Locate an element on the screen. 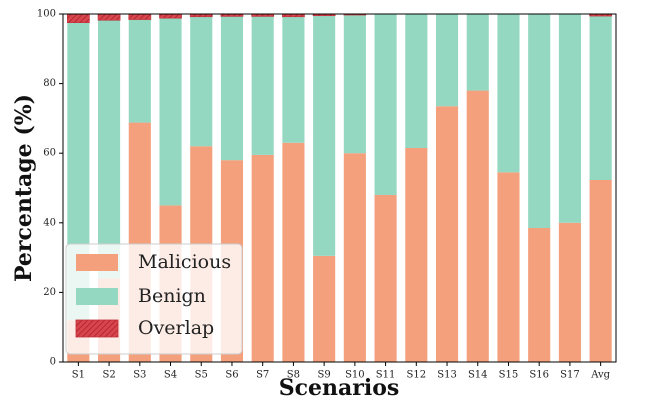 Image resolution: width=660 pixels, height=410 pixels. x-axis-title: Scenarios is located at coordinates (339, 388).